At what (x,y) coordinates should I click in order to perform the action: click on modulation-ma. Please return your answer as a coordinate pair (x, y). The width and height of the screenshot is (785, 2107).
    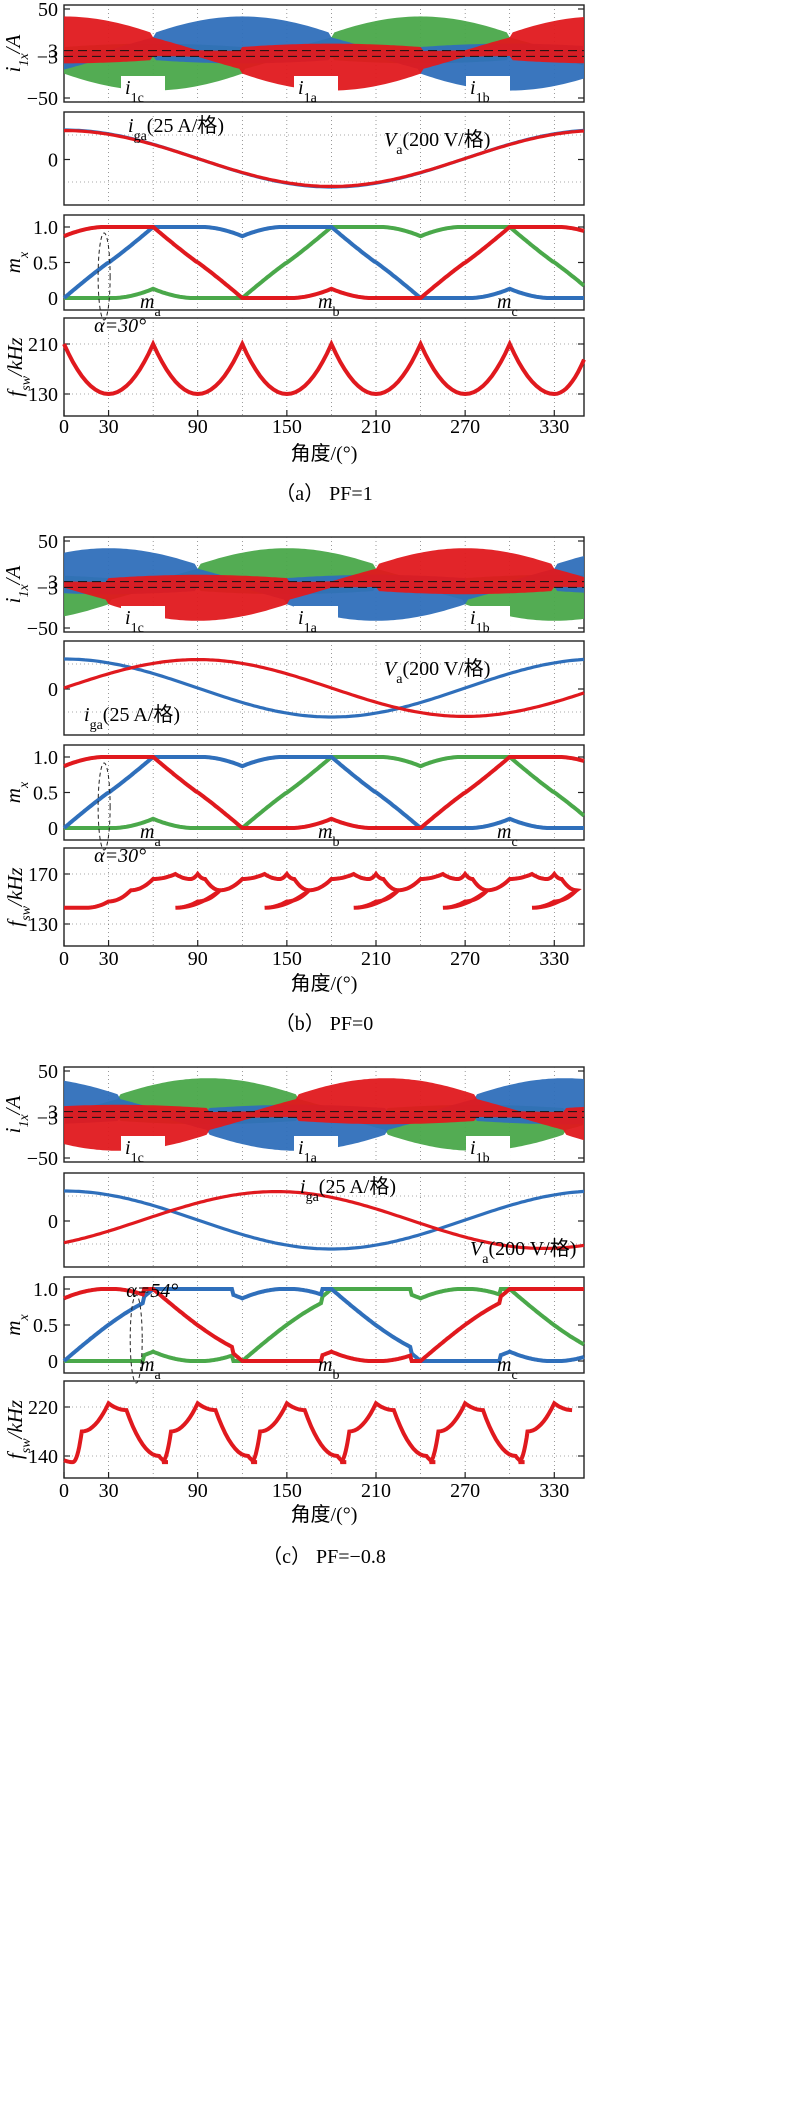
    Looking at the image, I should click on (324, 792).